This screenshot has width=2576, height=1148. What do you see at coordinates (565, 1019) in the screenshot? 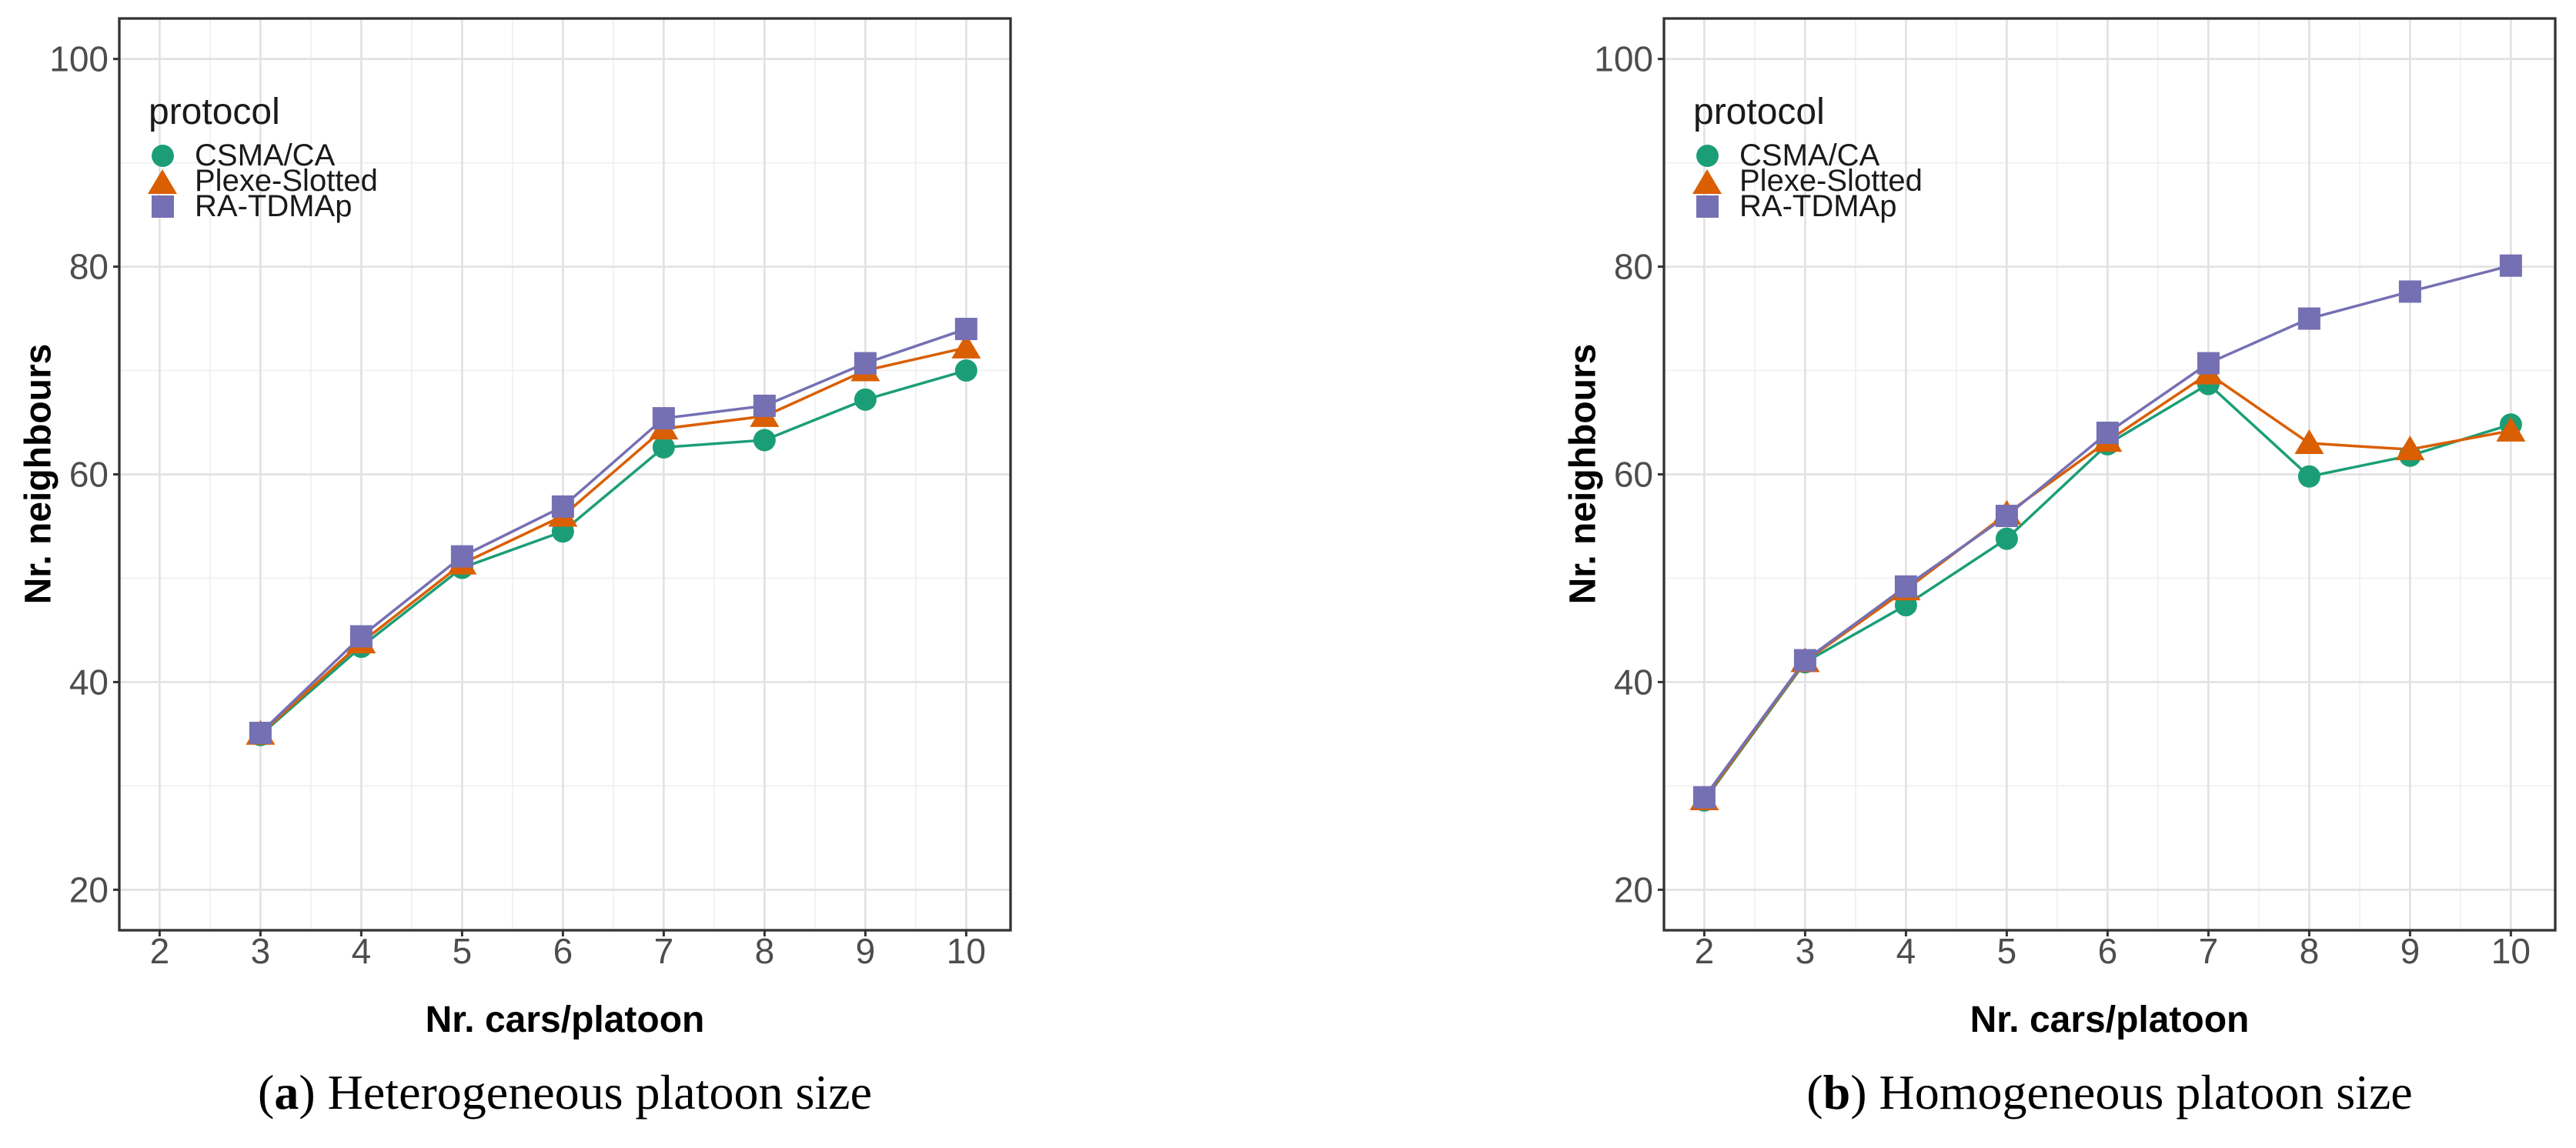
I see `x-axis-title-a: Nr. cars/platoon` at bounding box center [565, 1019].